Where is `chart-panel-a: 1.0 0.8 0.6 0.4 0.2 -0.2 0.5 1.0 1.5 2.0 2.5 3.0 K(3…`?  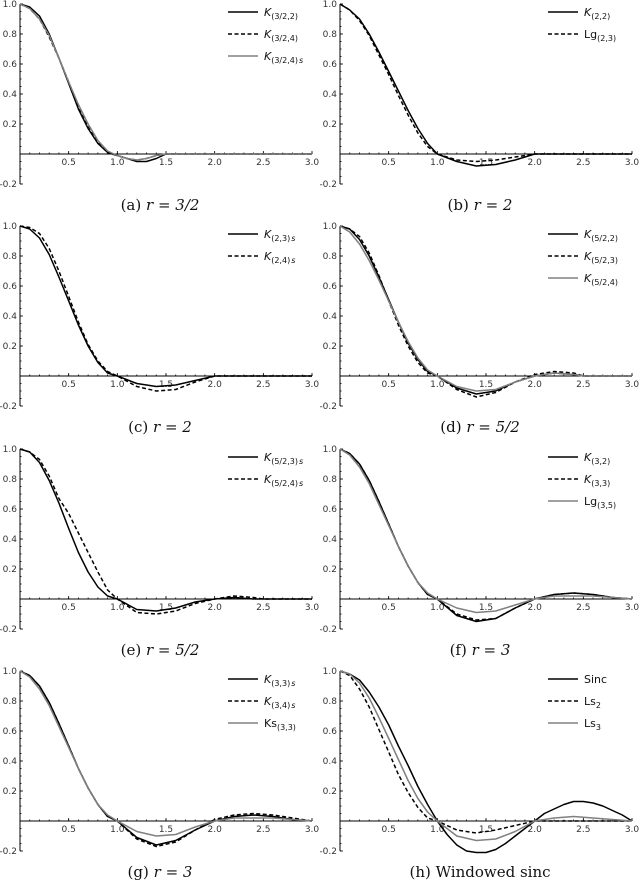 chart-panel-a: 1.0 0.8 0.6 0.4 0.2 -0.2 0.5 1.0 1.5 2.0 2.5 3.0 K(3… is located at coordinates (160, 111).